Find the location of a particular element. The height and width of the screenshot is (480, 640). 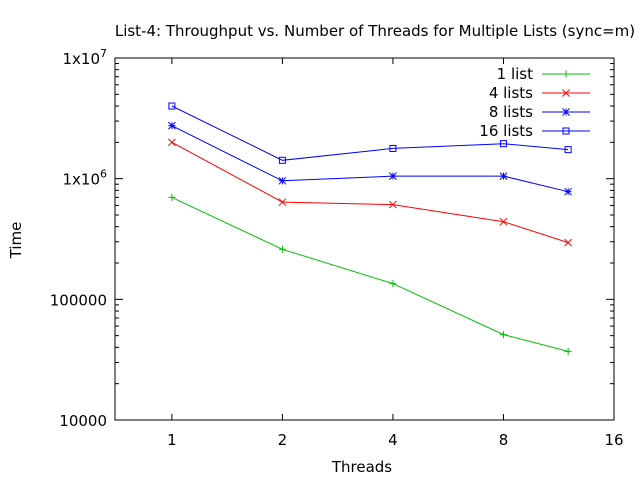

legend-label: 8 lists is located at coordinates (511, 112).